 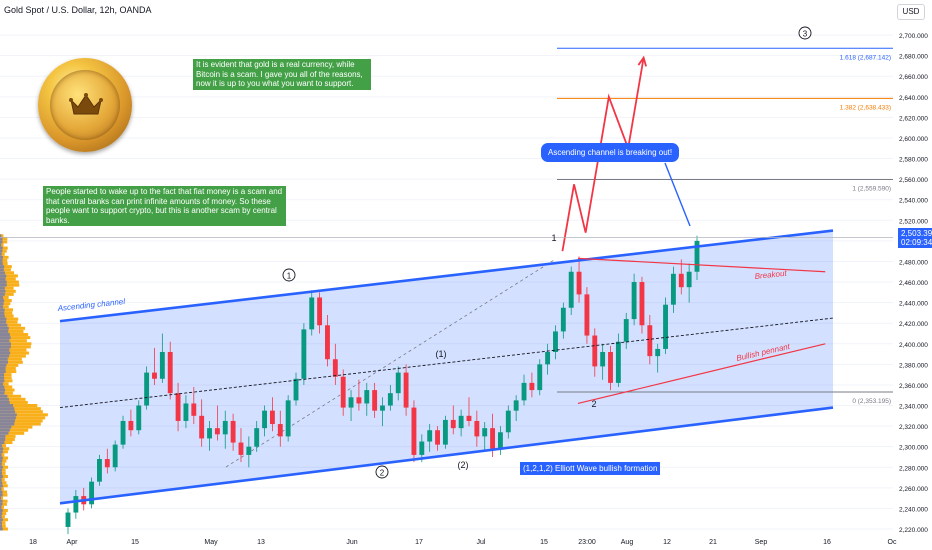 I want to click on channel-upper-line, so click(x=446, y=276).